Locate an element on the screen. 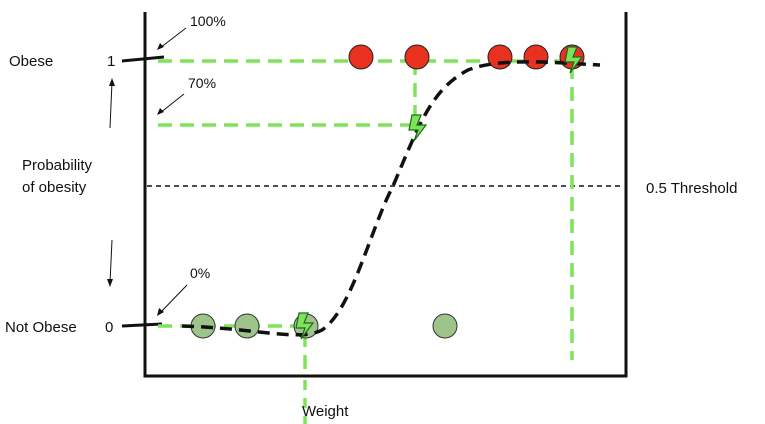  threshold-label: 0.5 Threshold is located at coordinates (691, 188).